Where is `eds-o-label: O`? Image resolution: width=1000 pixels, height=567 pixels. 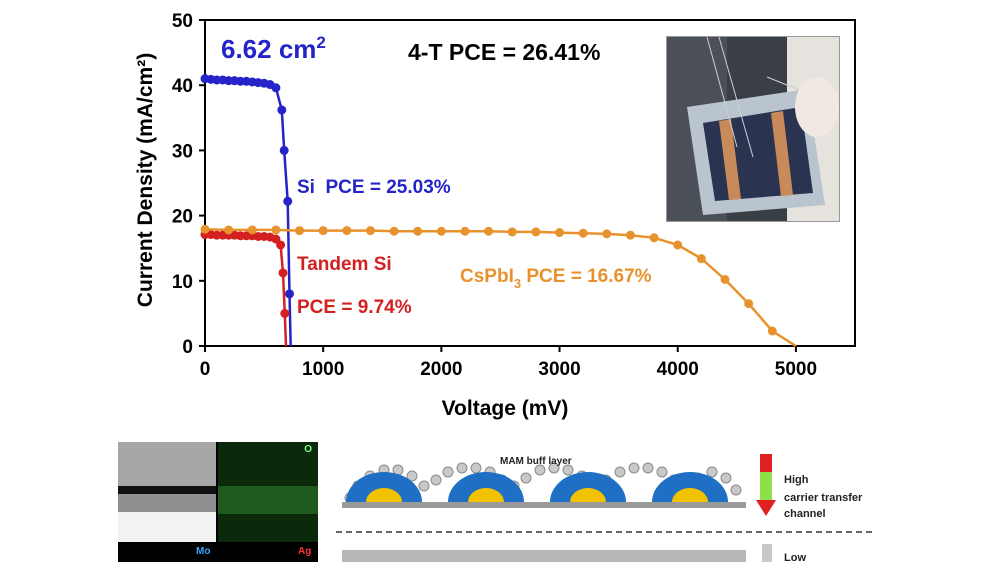
eds-o-label: O is located at coordinates (308, 449).